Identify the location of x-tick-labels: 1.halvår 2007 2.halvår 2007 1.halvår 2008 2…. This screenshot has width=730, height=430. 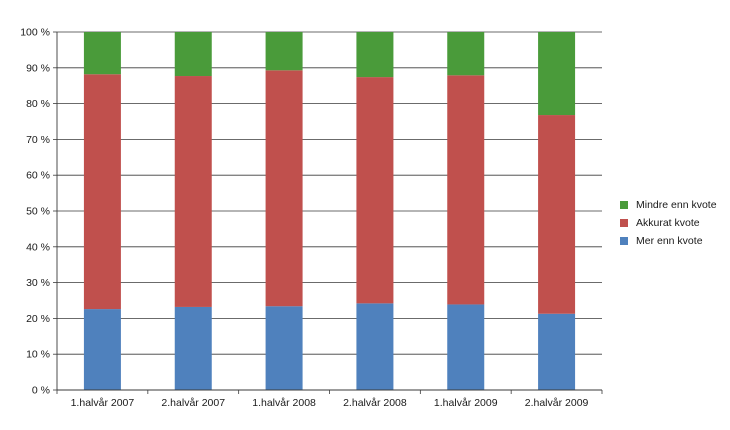
(329, 399).